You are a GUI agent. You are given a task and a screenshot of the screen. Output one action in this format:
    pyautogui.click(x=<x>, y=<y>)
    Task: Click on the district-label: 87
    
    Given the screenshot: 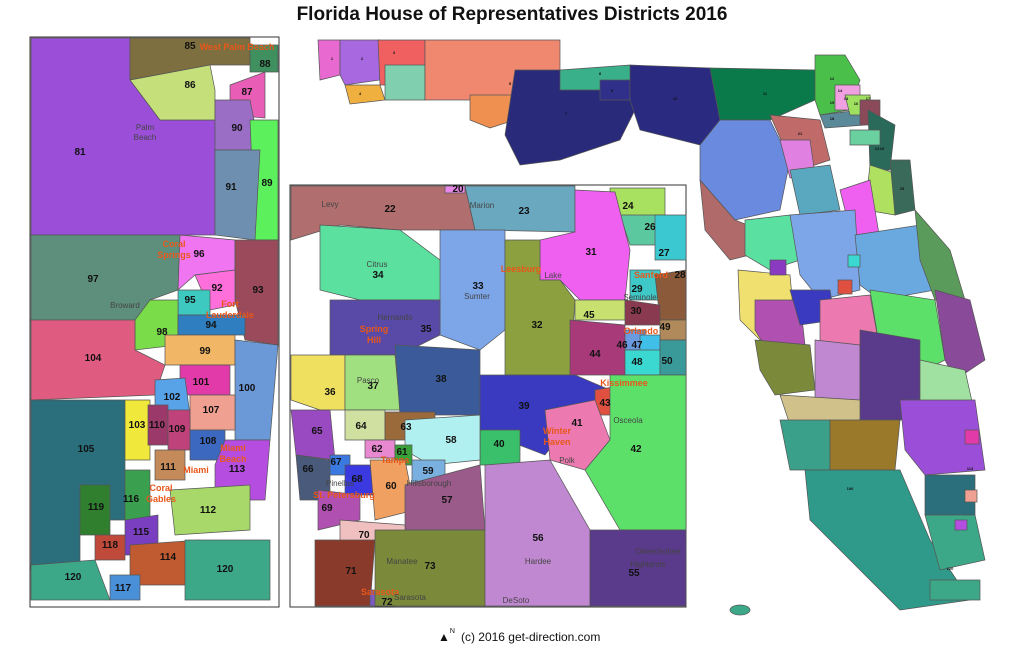 What is the action you would take?
    pyautogui.click(x=247, y=92)
    